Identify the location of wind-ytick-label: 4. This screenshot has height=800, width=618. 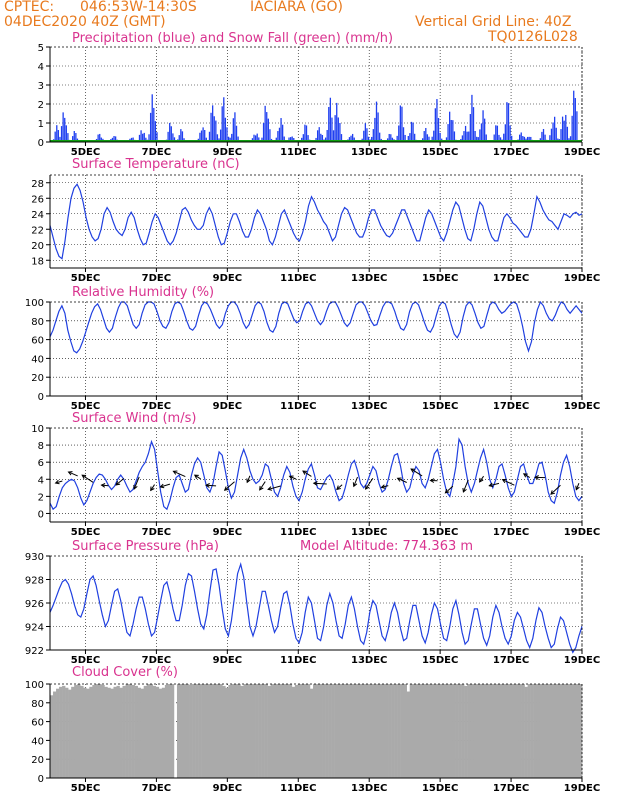
(41, 480).